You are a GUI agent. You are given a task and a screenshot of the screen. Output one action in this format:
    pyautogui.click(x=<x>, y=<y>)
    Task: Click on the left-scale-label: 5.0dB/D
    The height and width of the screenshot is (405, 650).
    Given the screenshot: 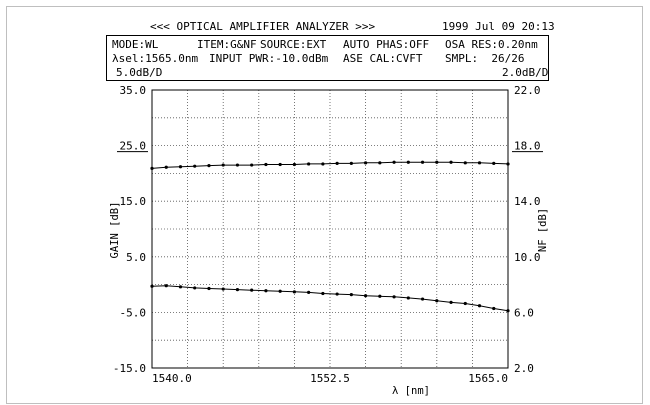 What is the action you would take?
    pyautogui.click(x=139, y=72)
    